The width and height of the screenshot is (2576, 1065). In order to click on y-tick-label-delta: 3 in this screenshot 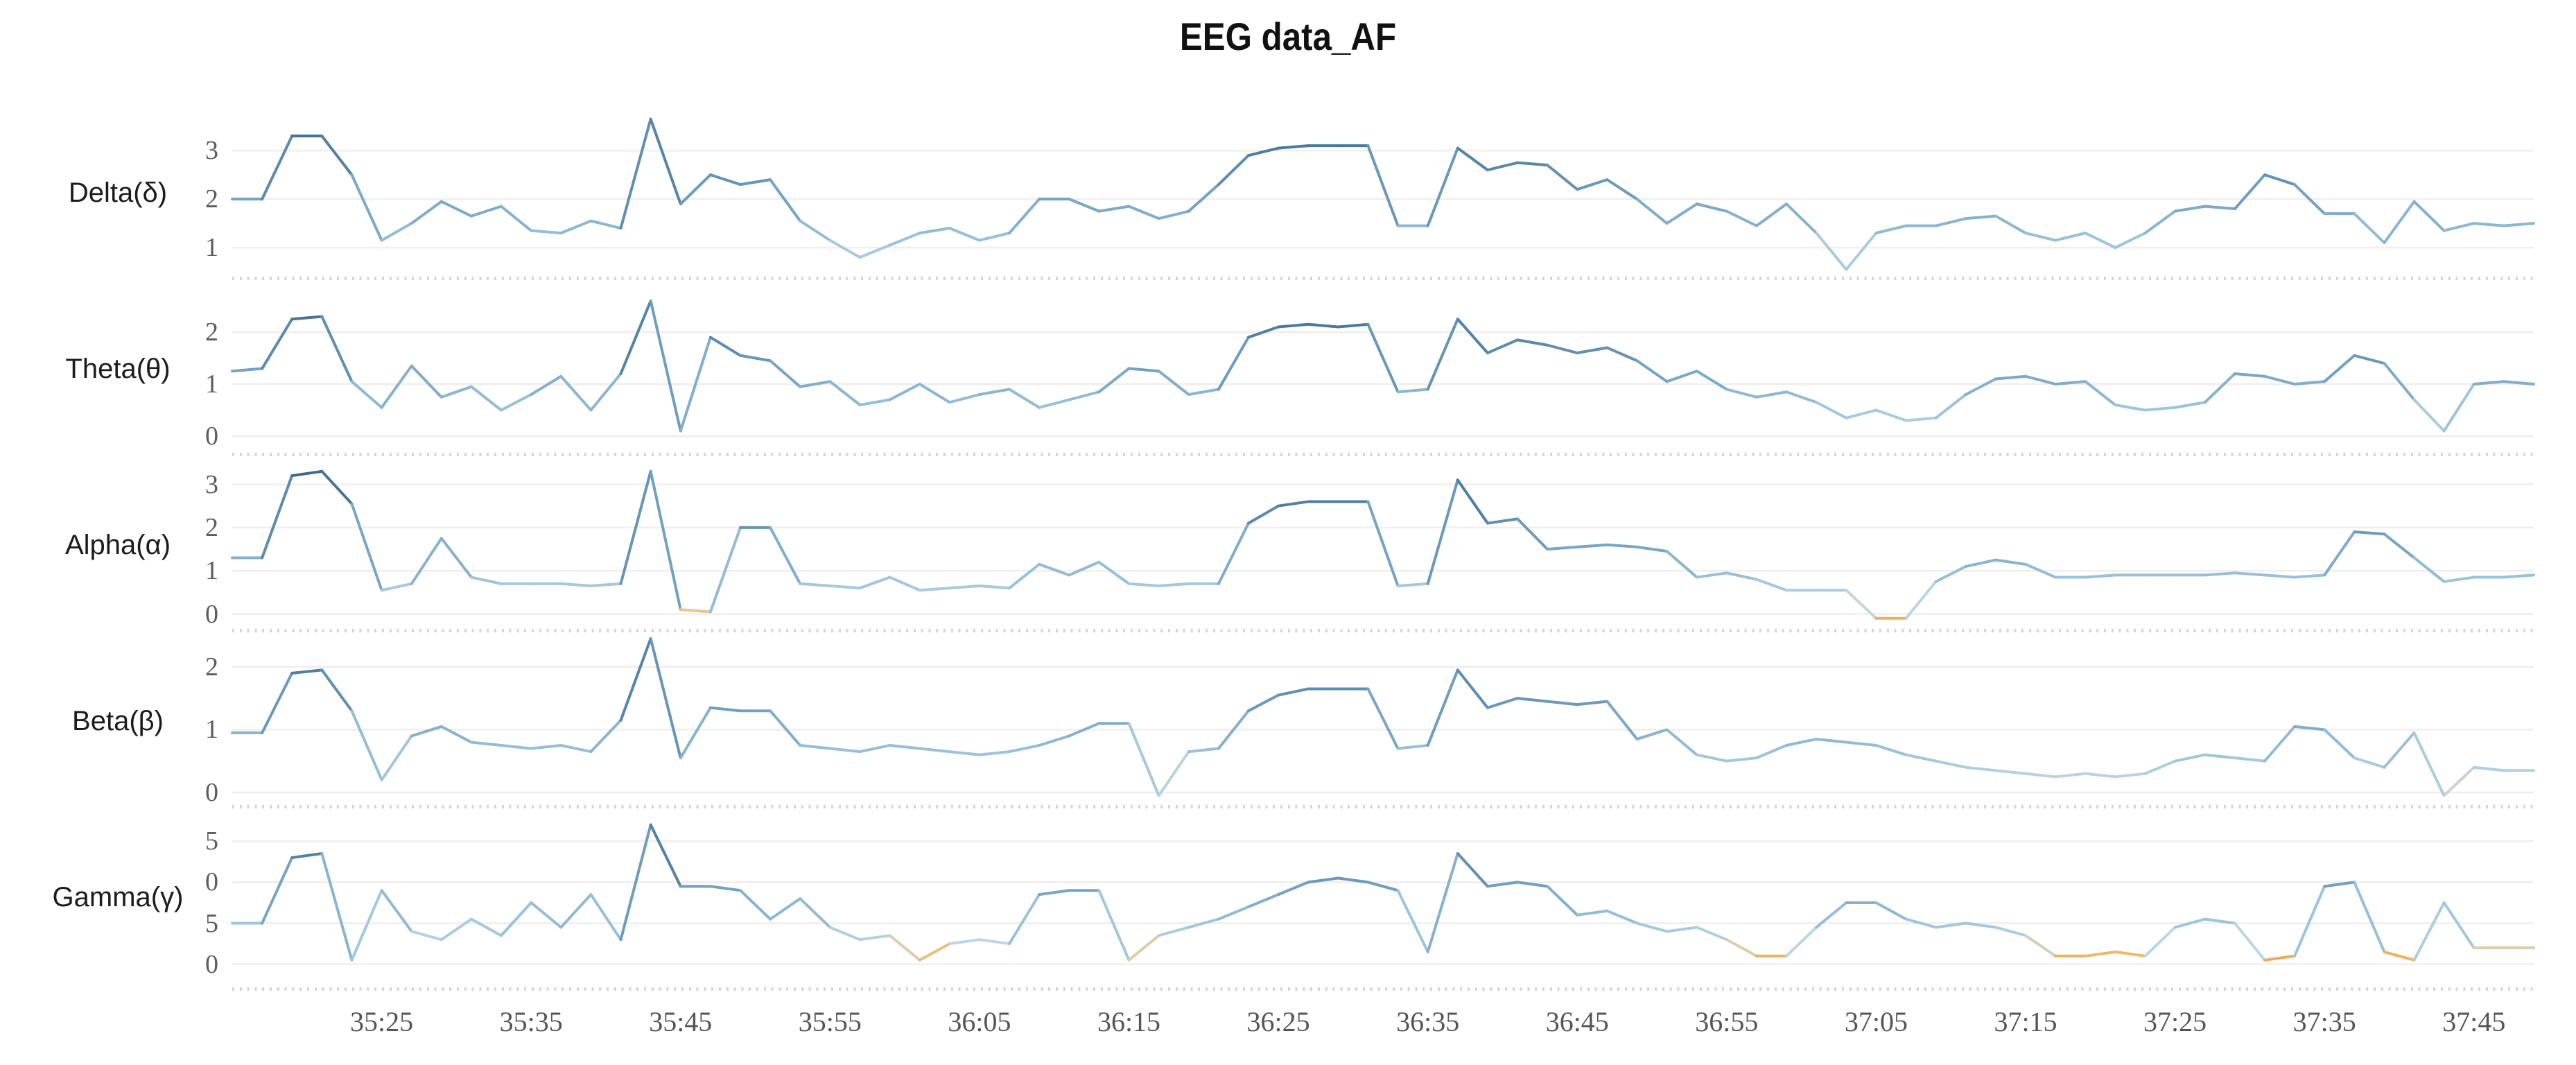, I will do `click(211, 151)`.